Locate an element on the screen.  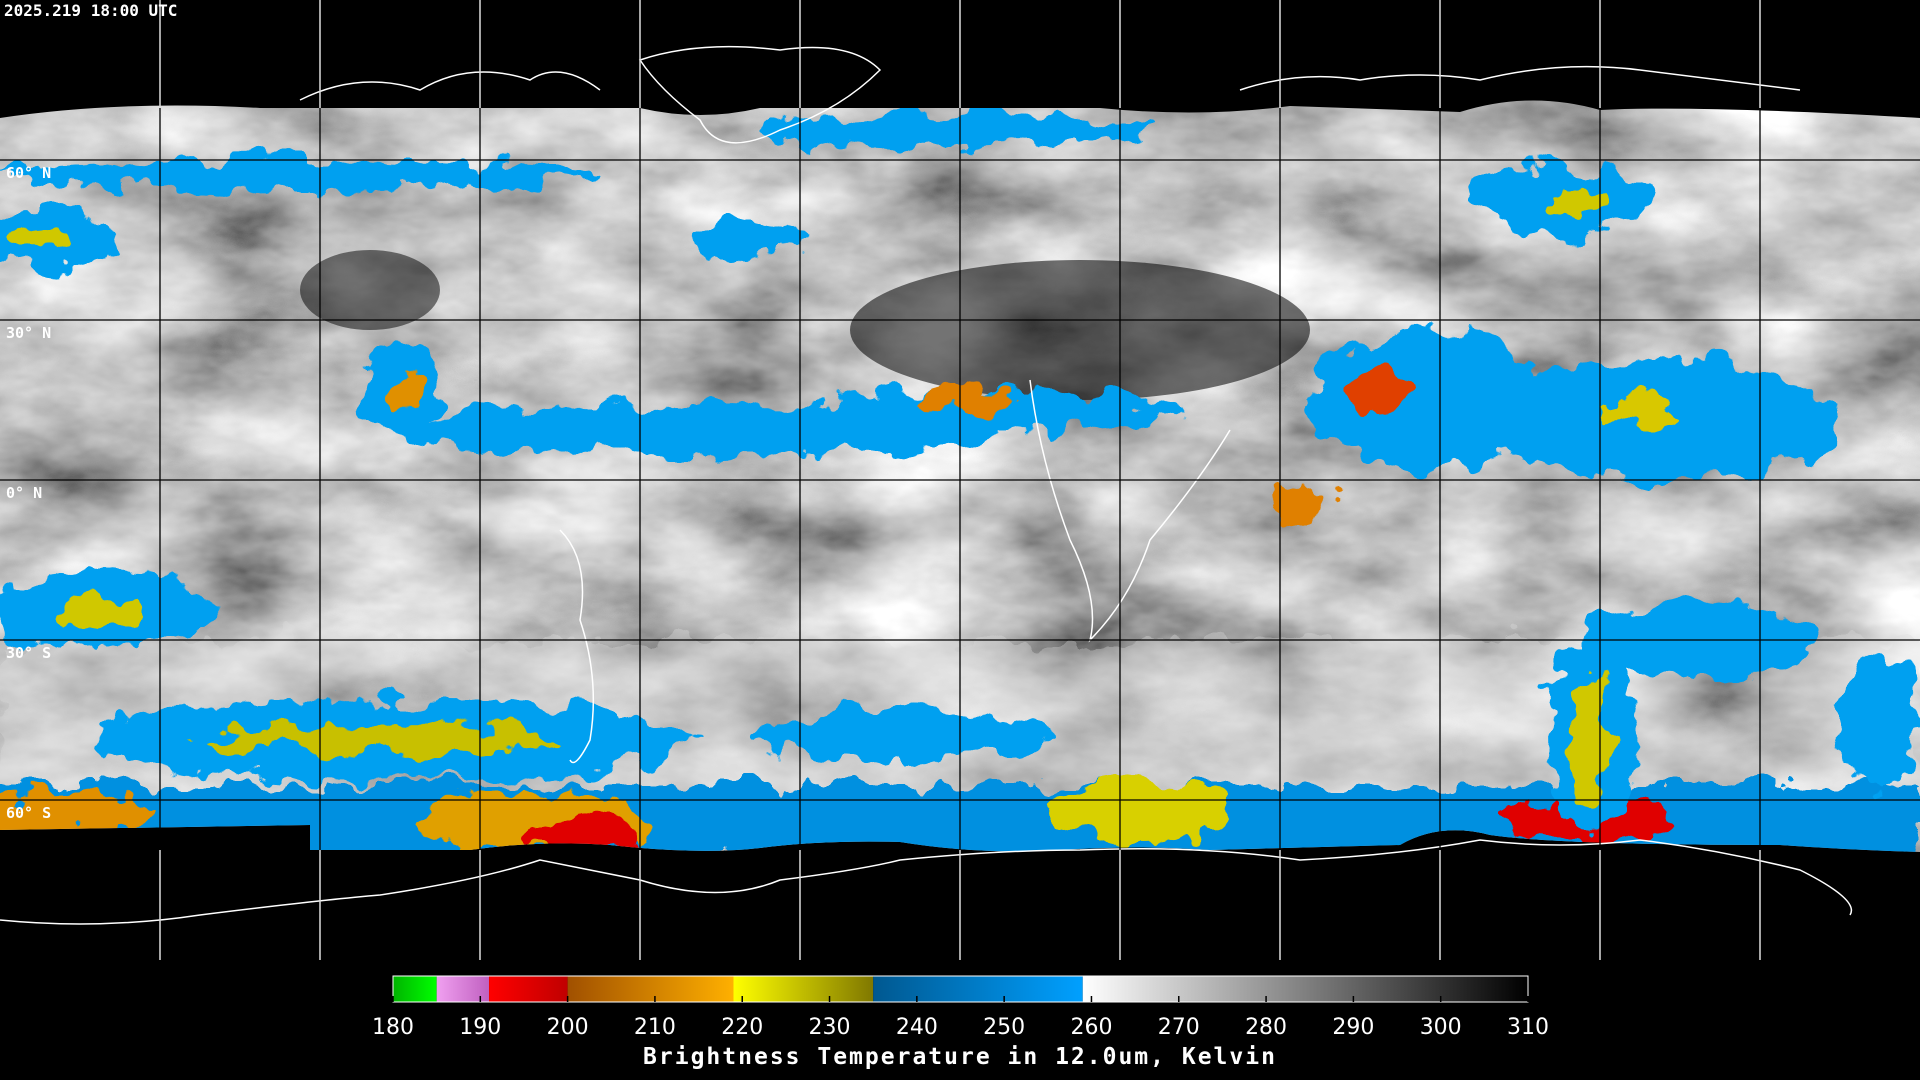
colorbar-tick-label: 200 is located at coordinates (568, 1027).